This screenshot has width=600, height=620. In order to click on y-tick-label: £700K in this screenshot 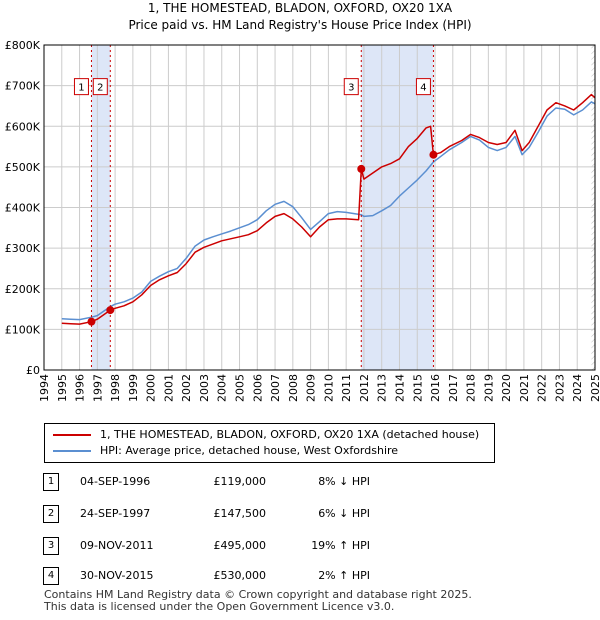, I will do `click(23, 86)`.